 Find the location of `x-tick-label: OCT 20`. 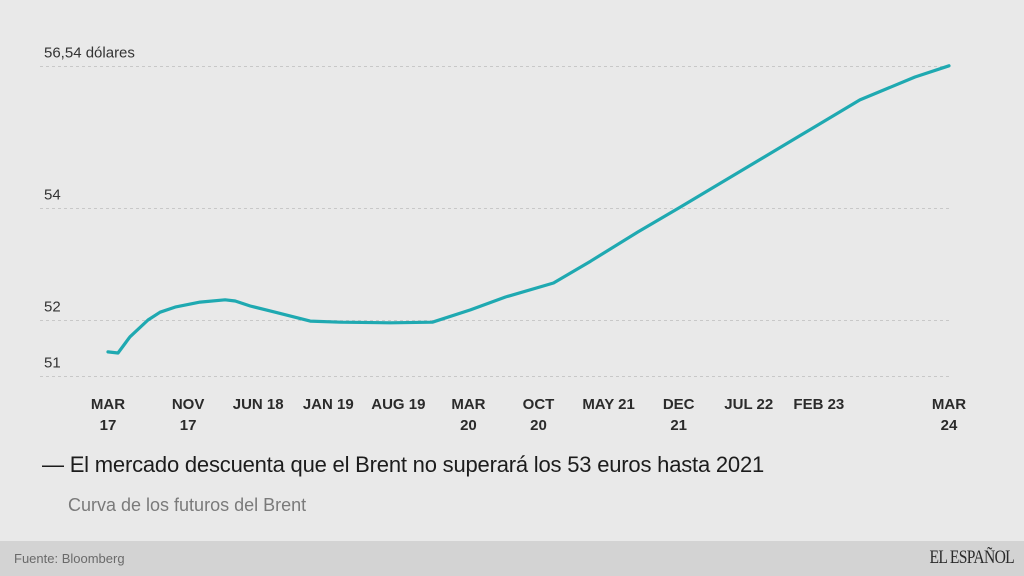

x-tick-label: OCT 20 is located at coordinates (539, 415).